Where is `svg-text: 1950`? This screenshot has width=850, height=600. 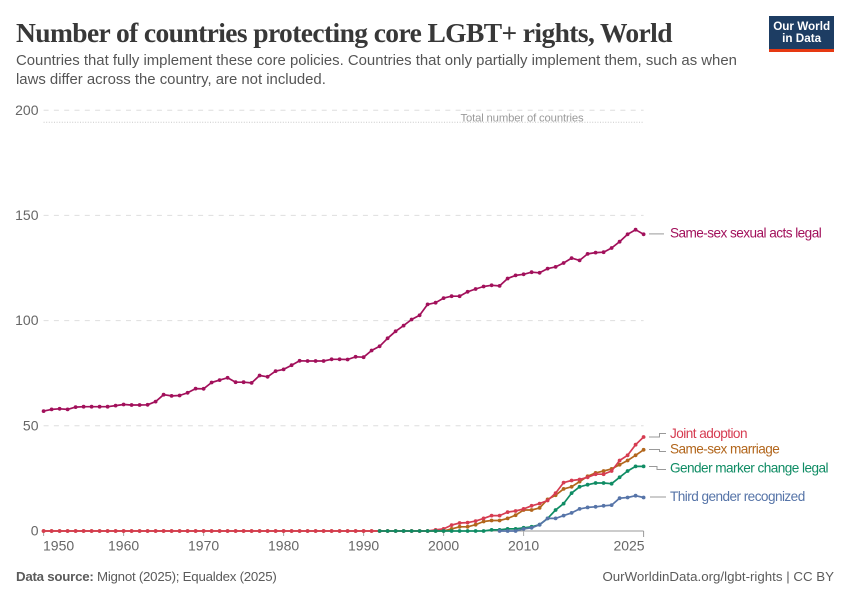 svg-text: 1950 is located at coordinates (58, 545).